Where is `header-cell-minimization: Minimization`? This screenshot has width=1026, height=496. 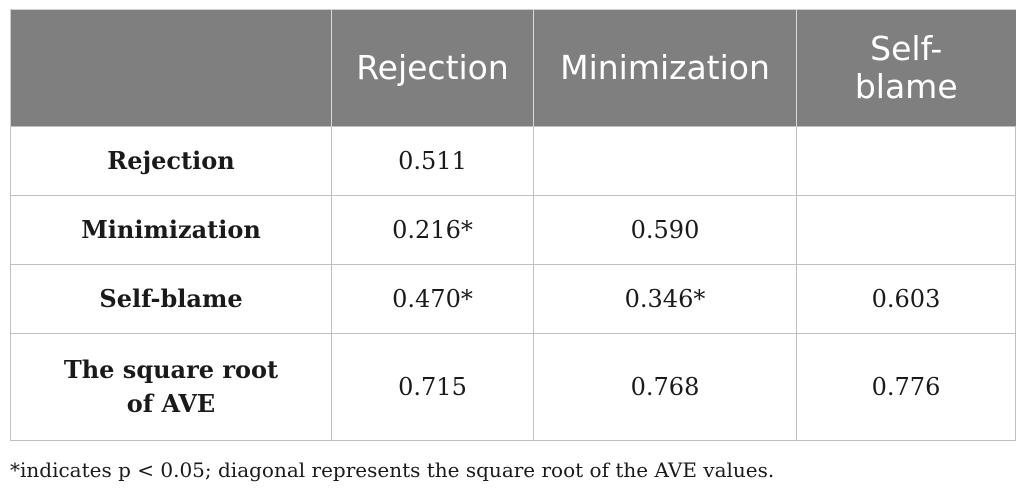 header-cell-minimization: Minimization is located at coordinates (665, 68).